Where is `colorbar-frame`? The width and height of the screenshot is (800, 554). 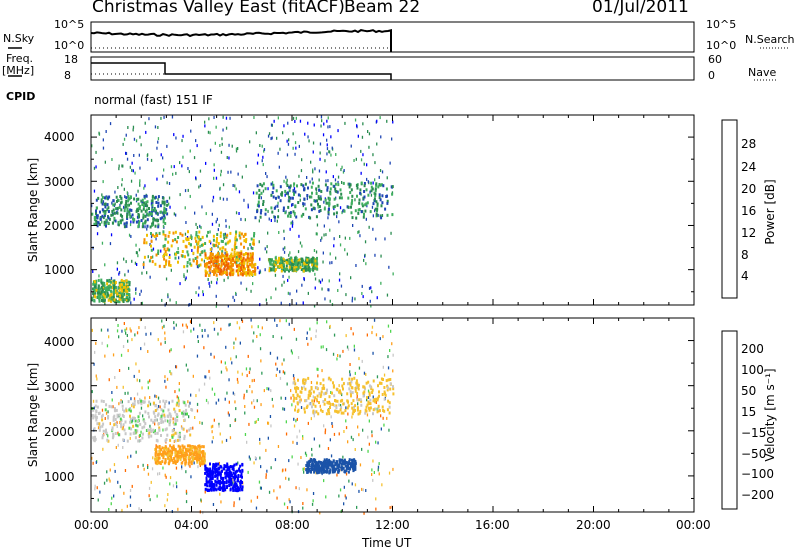
colorbar-frame is located at coordinates (729, 420).